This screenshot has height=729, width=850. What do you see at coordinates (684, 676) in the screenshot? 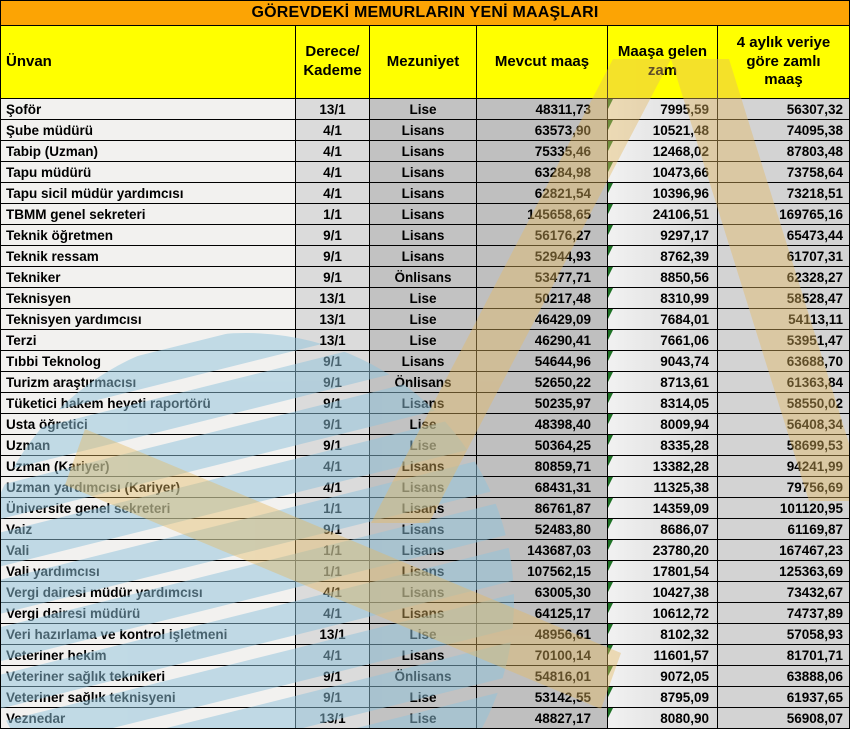
I see `cell-zam-value: 9072,05` at bounding box center [684, 676].